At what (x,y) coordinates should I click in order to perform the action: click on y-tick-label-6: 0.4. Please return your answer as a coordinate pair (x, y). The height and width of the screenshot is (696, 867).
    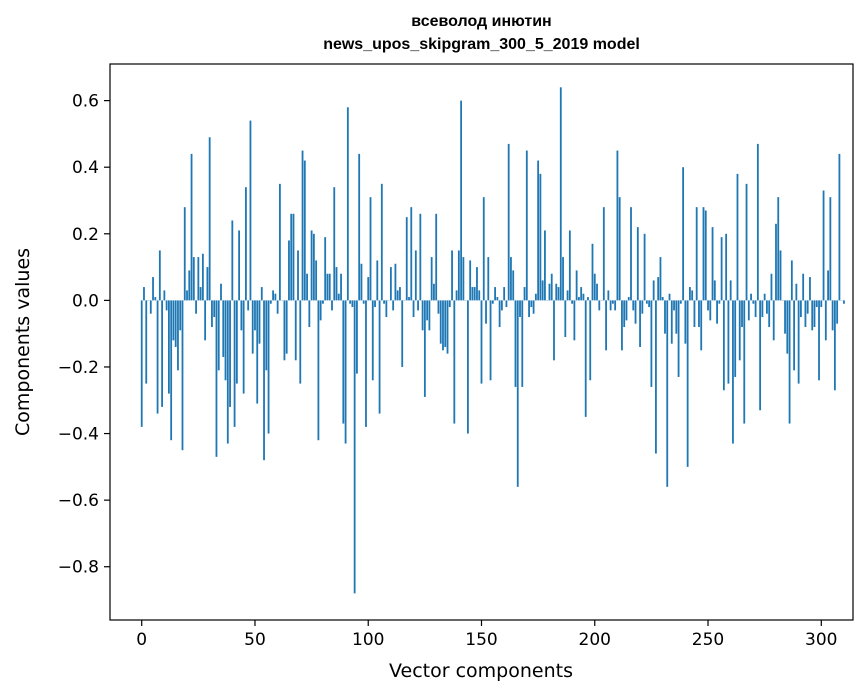
    Looking at the image, I should click on (85, 168).